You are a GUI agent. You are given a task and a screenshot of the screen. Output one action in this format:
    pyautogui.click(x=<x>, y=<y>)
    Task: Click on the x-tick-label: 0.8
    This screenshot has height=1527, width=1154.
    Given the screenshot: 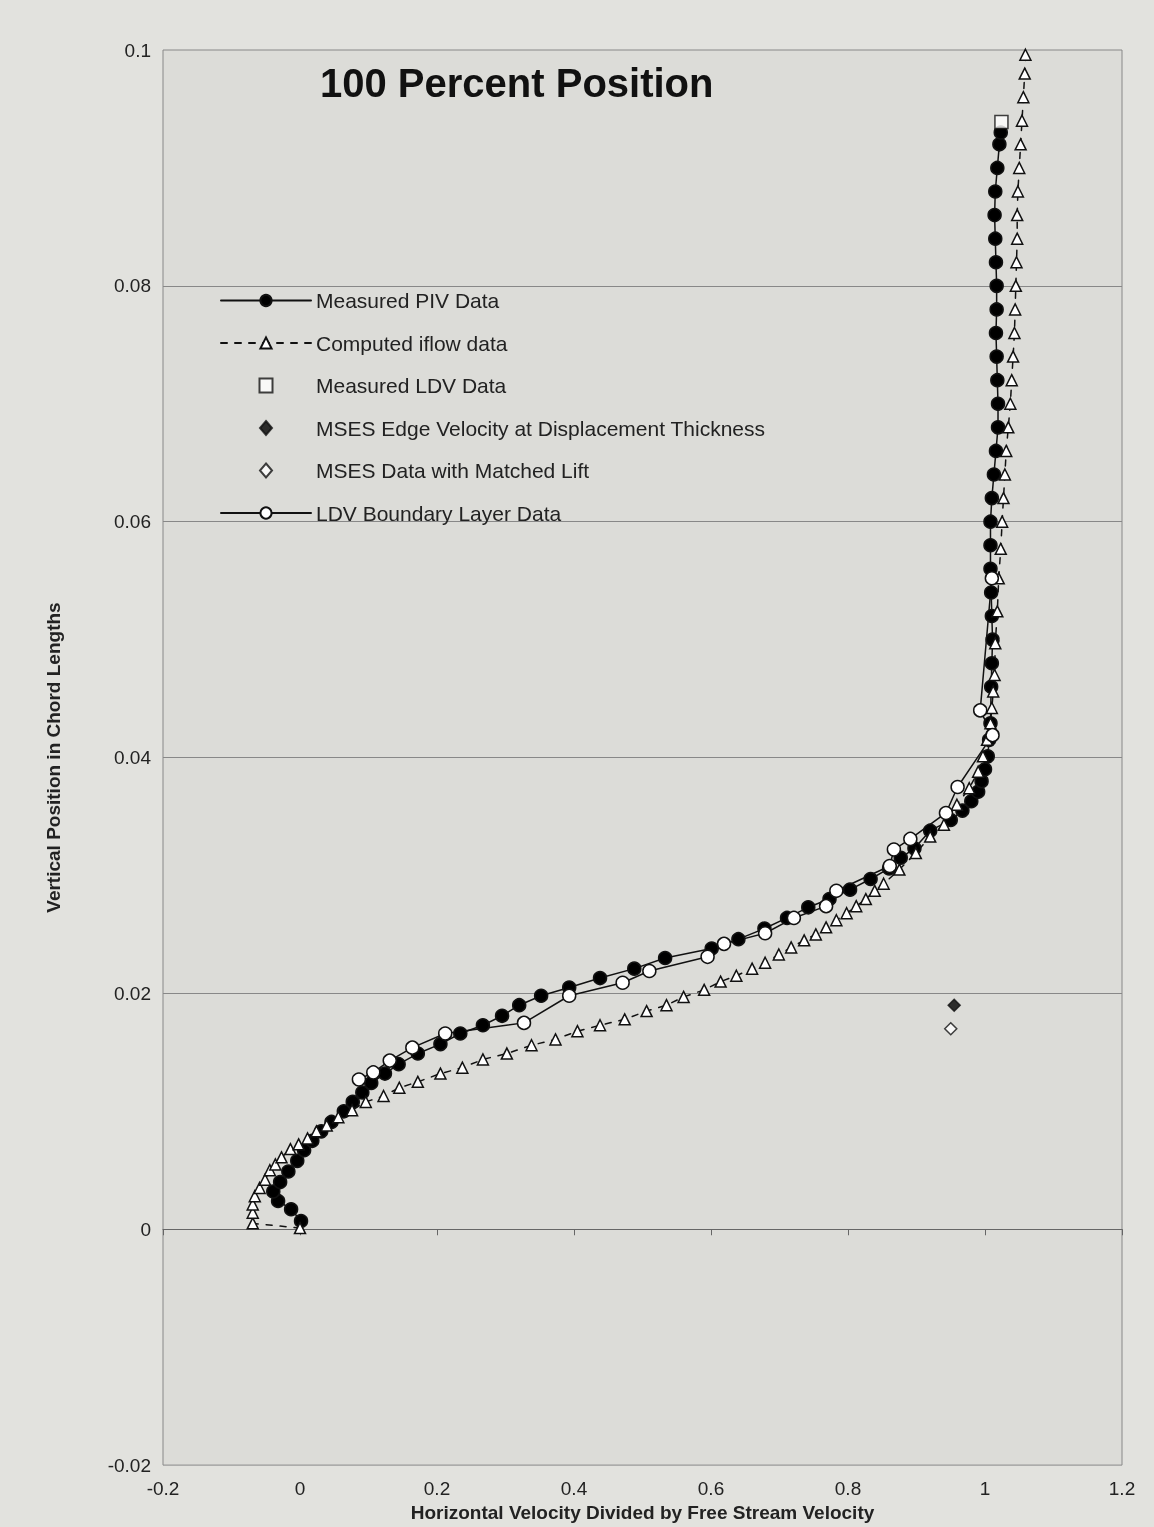 What is the action you would take?
    pyautogui.click(x=848, y=1489)
    